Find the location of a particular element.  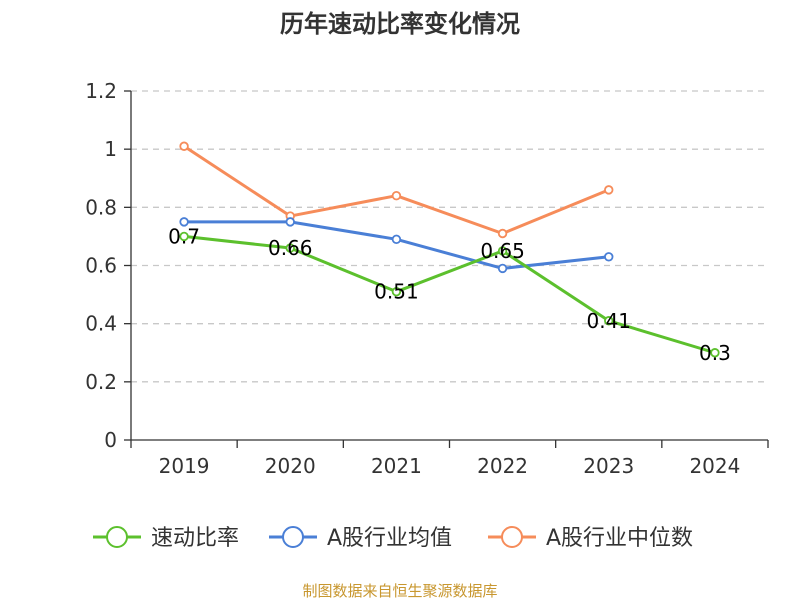

y-tick-label: 1.2 is located at coordinates (101, 91).